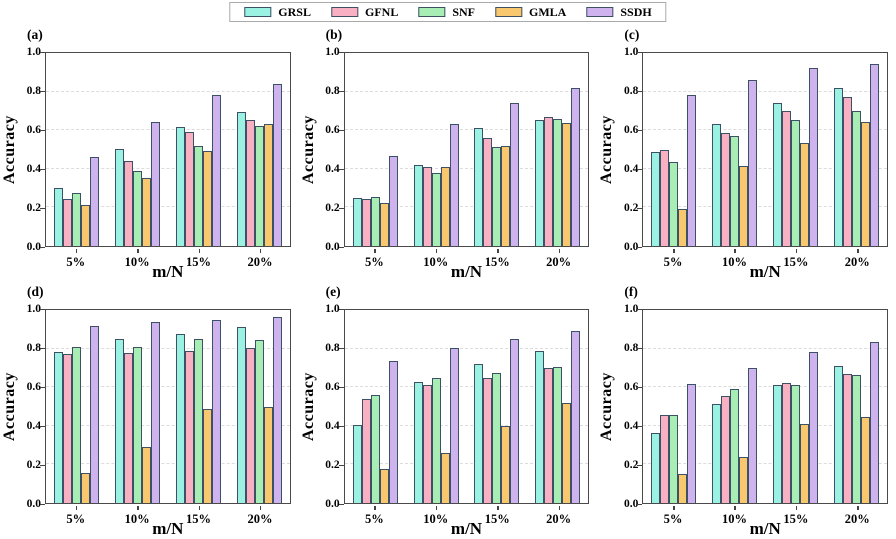 This screenshot has height=539, width=896. Describe the element at coordinates (146, 475) in the screenshot. I see `bar-gmla-10%` at that location.